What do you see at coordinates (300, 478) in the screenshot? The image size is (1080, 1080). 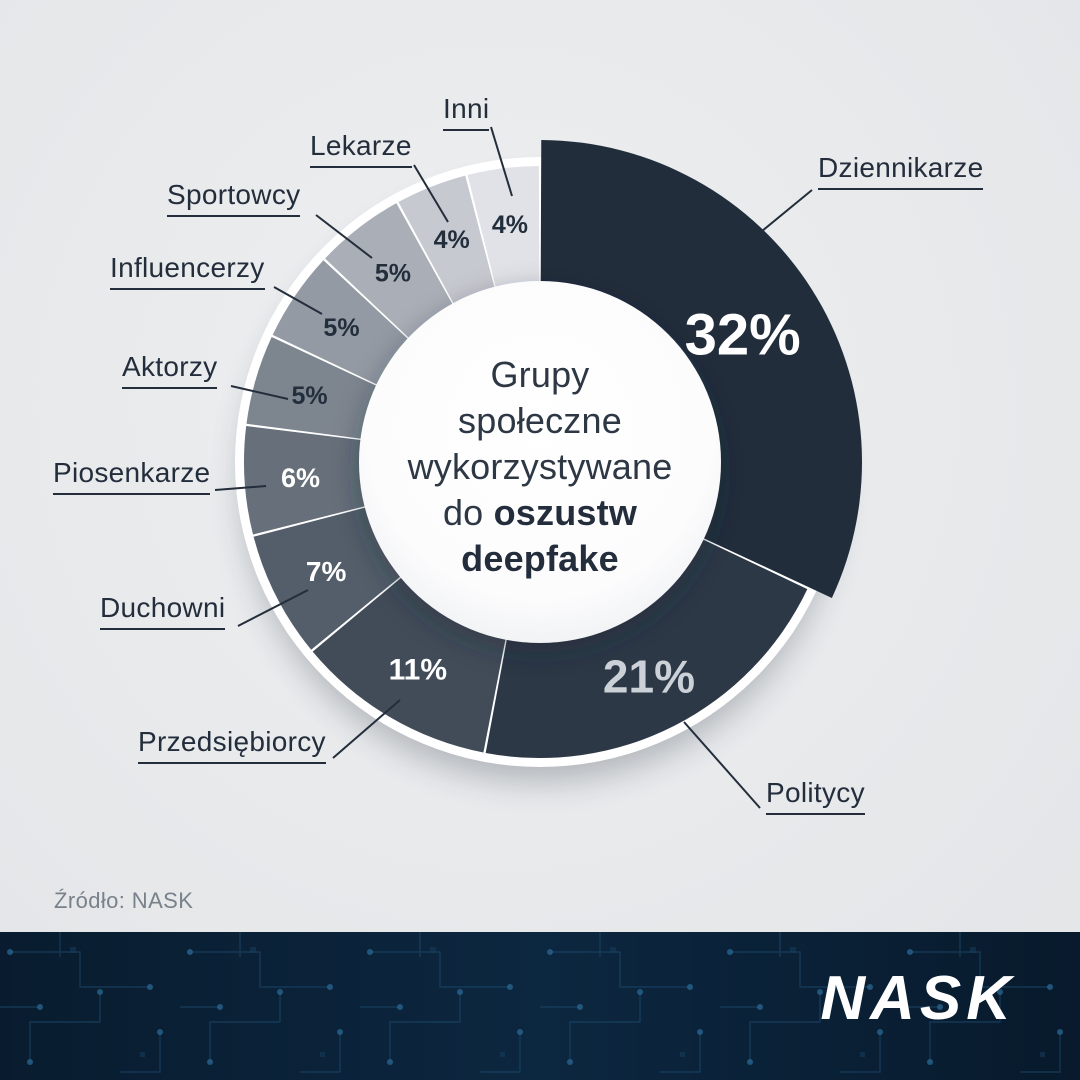 I see `value-label-piosenkarze: 6%` at bounding box center [300, 478].